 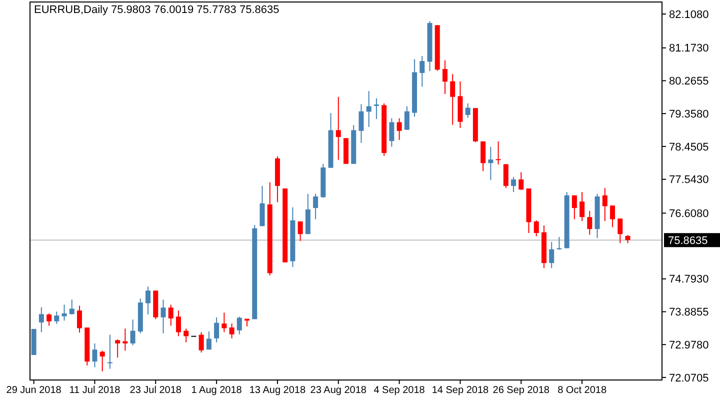 What do you see at coordinates (689, 82) in the screenshot?
I see `y-tick-label: 80.2655` at bounding box center [689, 82].